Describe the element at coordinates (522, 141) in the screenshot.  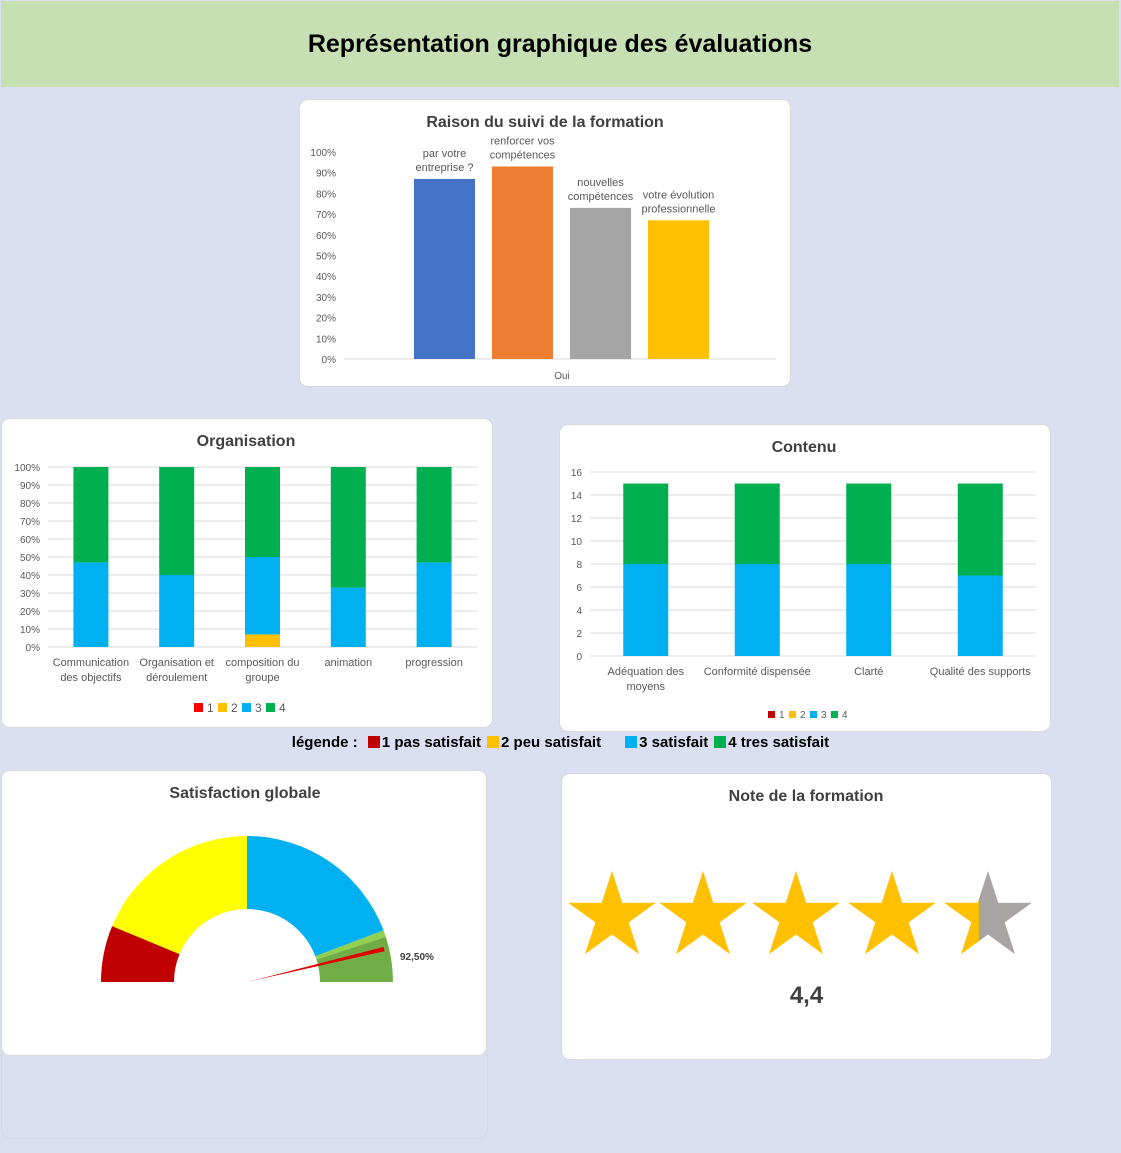
I see `bar-data-label: renforcer vos` at that location.